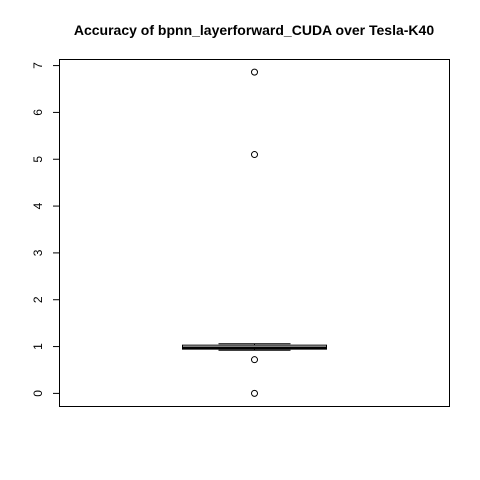 The height and width of the screenshot is (480, 480). Describe the element at coordinates (38, 252) in the screenshot. I see `y-tick-label: 3` at that location.